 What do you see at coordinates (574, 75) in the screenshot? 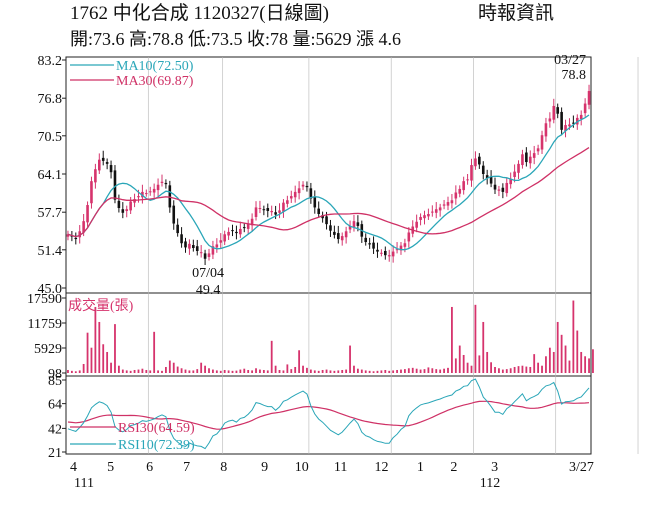
I see `high-value-label: 78.8` at bounding box center [574, 75].